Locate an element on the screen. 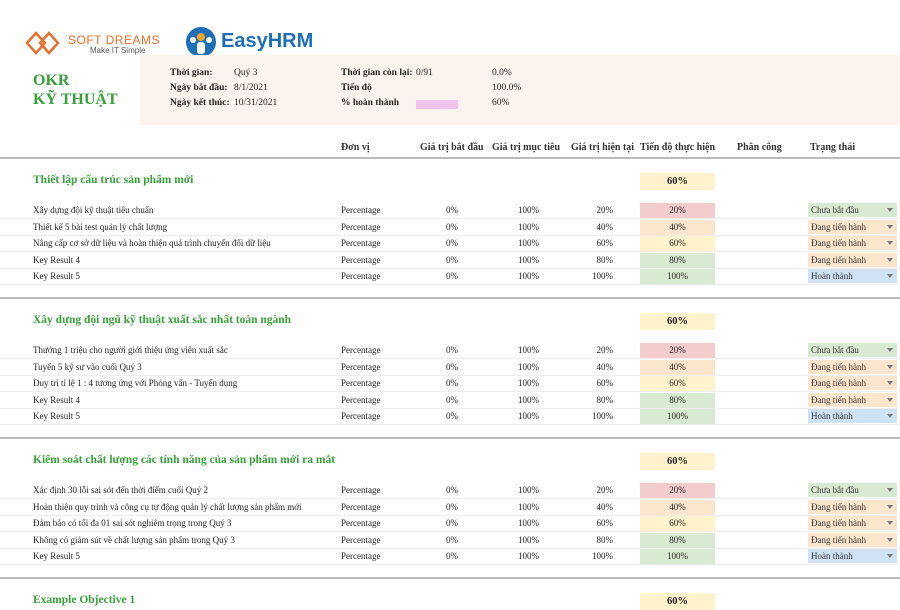 Image resolution: width=900 pixels, height=610 pixels. column-header: Phân công is located at coordinates (759, 147).